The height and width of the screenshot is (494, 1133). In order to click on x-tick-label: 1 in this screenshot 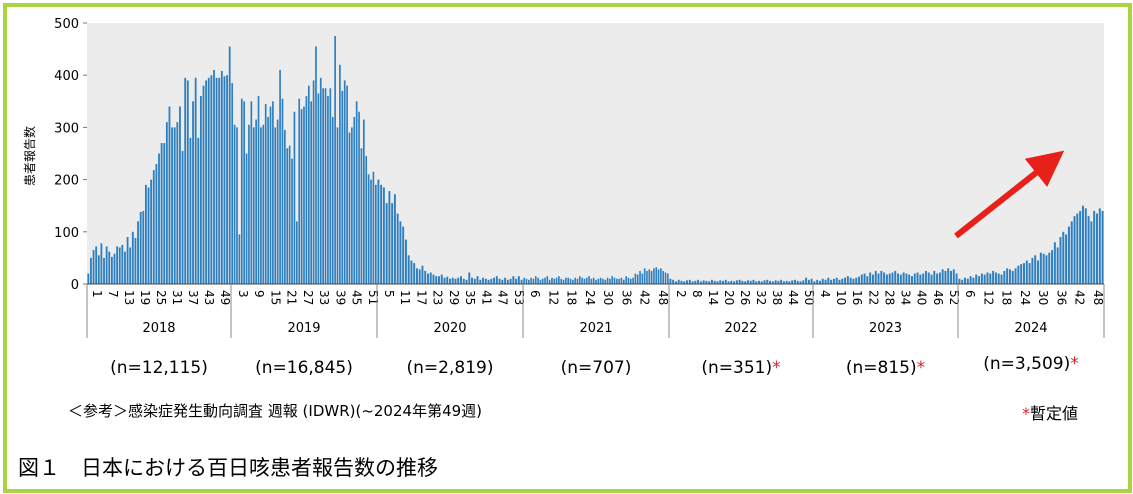, I will do `click(97, 294)`.